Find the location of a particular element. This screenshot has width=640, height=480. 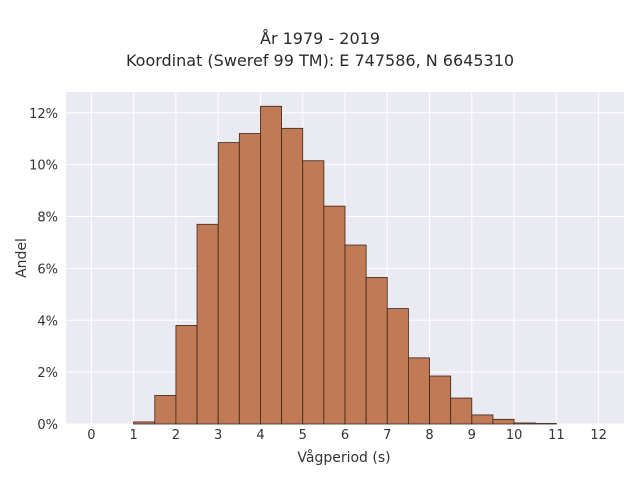

x-tick-label: 3 is located at coordinates (218, 435).